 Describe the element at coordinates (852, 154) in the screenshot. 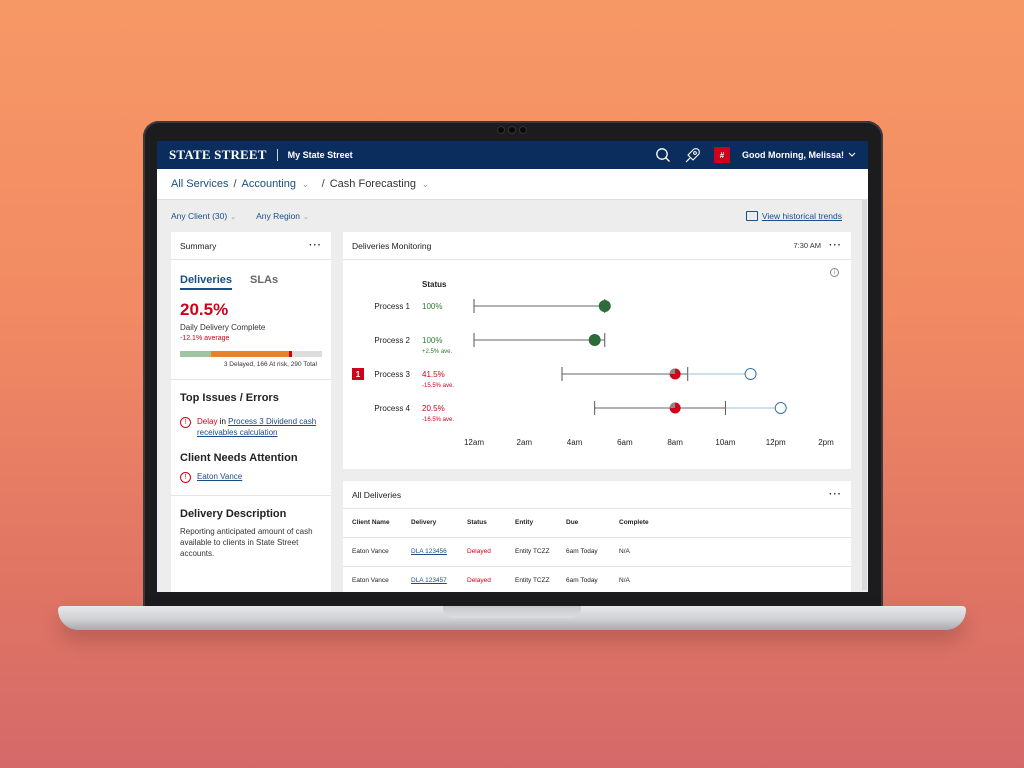

I see `chevron-down-icon` at that location.